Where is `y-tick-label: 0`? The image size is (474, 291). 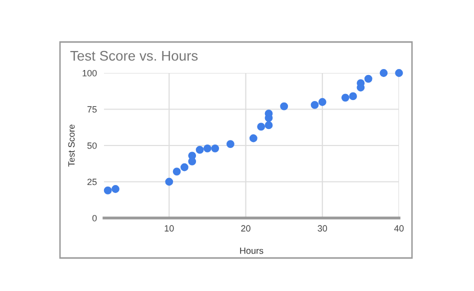
y-tick-label: 0 is located at coordinates (94, 218).